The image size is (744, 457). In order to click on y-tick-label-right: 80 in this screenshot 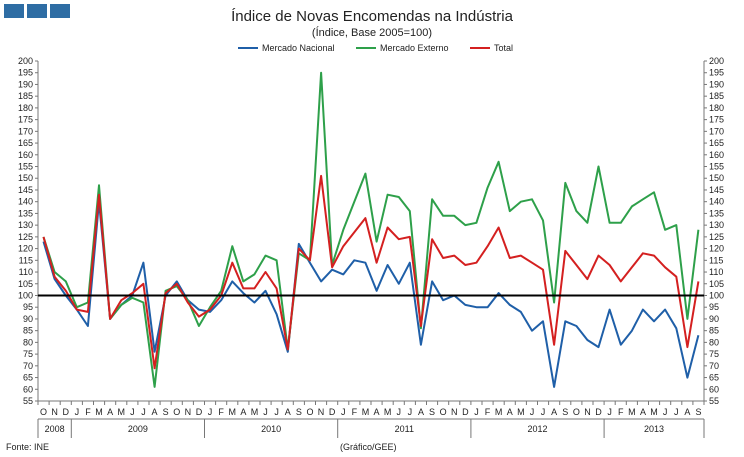, I will do `click(714, 342)`.